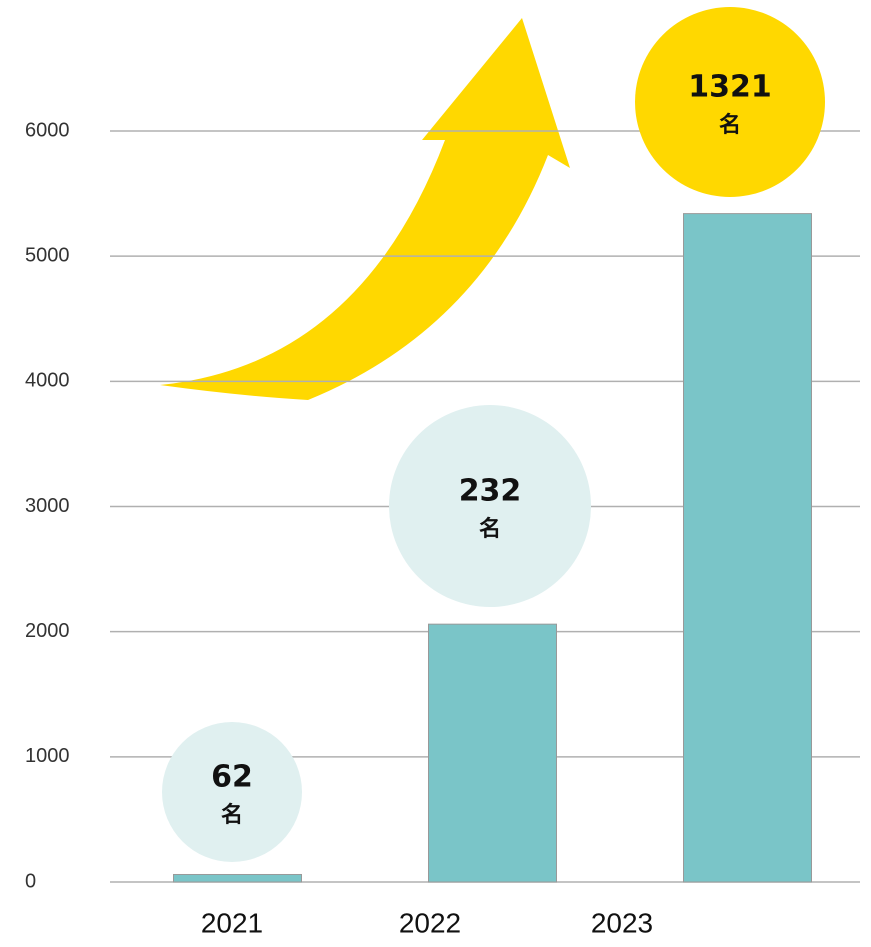  I want to click on y-tick-label: 6000, so click(47, 130).